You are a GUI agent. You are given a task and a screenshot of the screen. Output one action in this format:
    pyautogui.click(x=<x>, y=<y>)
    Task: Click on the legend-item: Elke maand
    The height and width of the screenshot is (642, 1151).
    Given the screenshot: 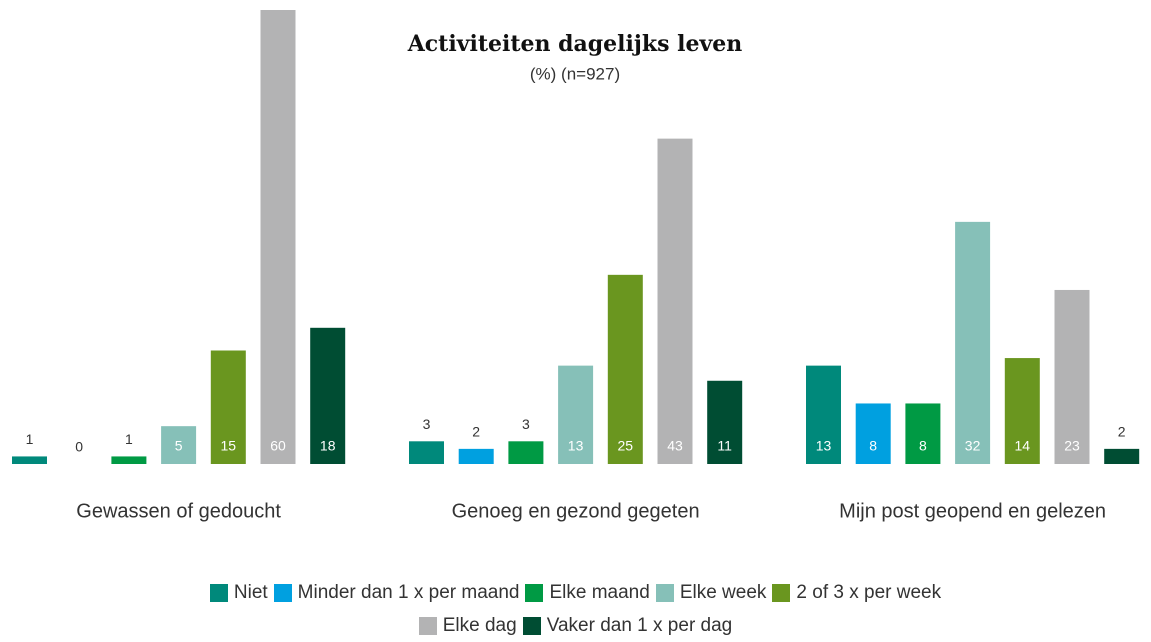 What is the action you would take?
    pyautogui.click(x=587, y=592)
    